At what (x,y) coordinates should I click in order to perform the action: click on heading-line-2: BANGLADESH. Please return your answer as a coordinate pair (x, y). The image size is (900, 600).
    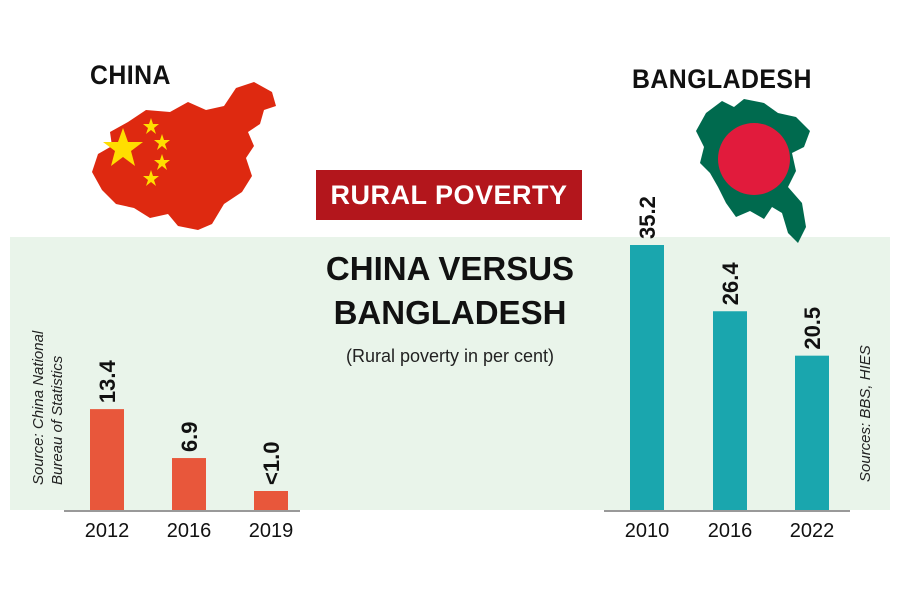
    Looking at the image, I should click on (450, 312).